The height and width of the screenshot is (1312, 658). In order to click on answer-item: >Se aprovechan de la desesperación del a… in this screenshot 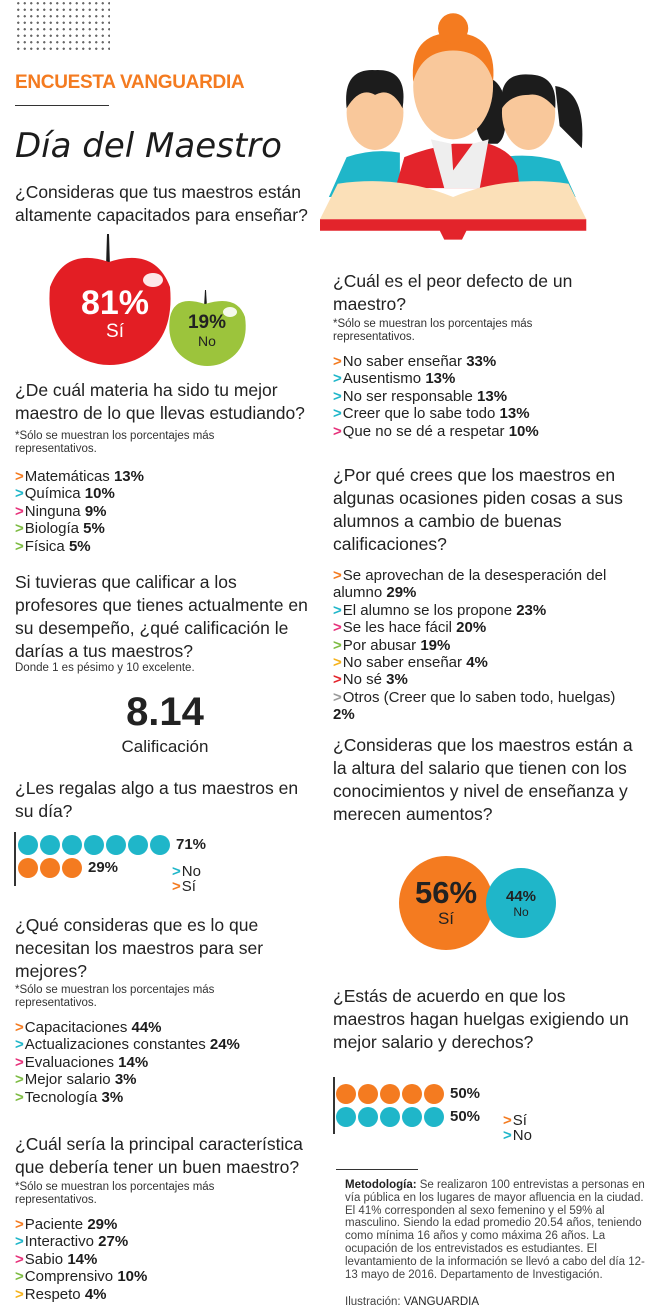, I will do `click(483, 584)`.